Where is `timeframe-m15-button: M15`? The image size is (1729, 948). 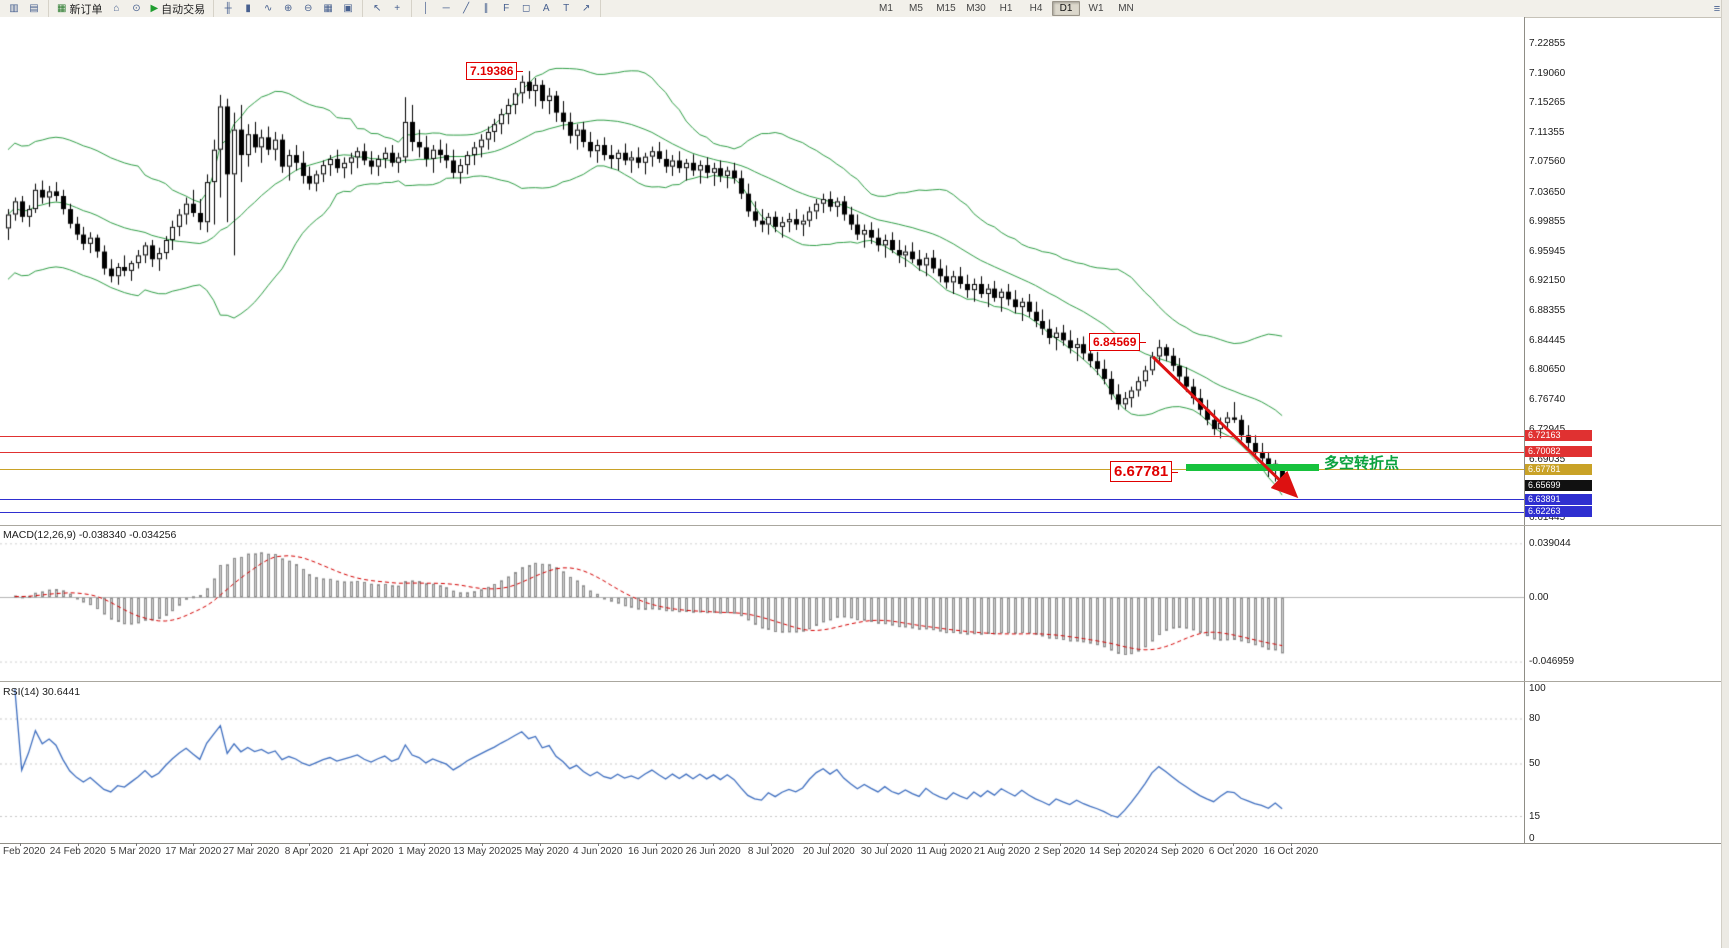
timeframe-m15-button: M15 is located at coordinates (946, 8).